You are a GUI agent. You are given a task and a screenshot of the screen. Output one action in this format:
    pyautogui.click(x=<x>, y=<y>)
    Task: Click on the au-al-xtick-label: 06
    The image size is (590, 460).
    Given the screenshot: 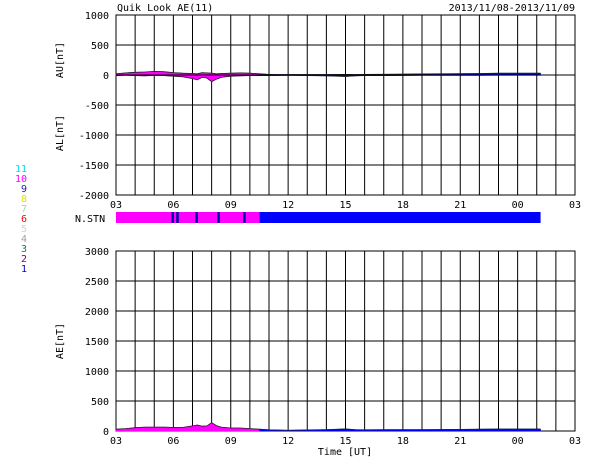 What is the action you would take?
    pyautogui.click(x=173, y=205)
    